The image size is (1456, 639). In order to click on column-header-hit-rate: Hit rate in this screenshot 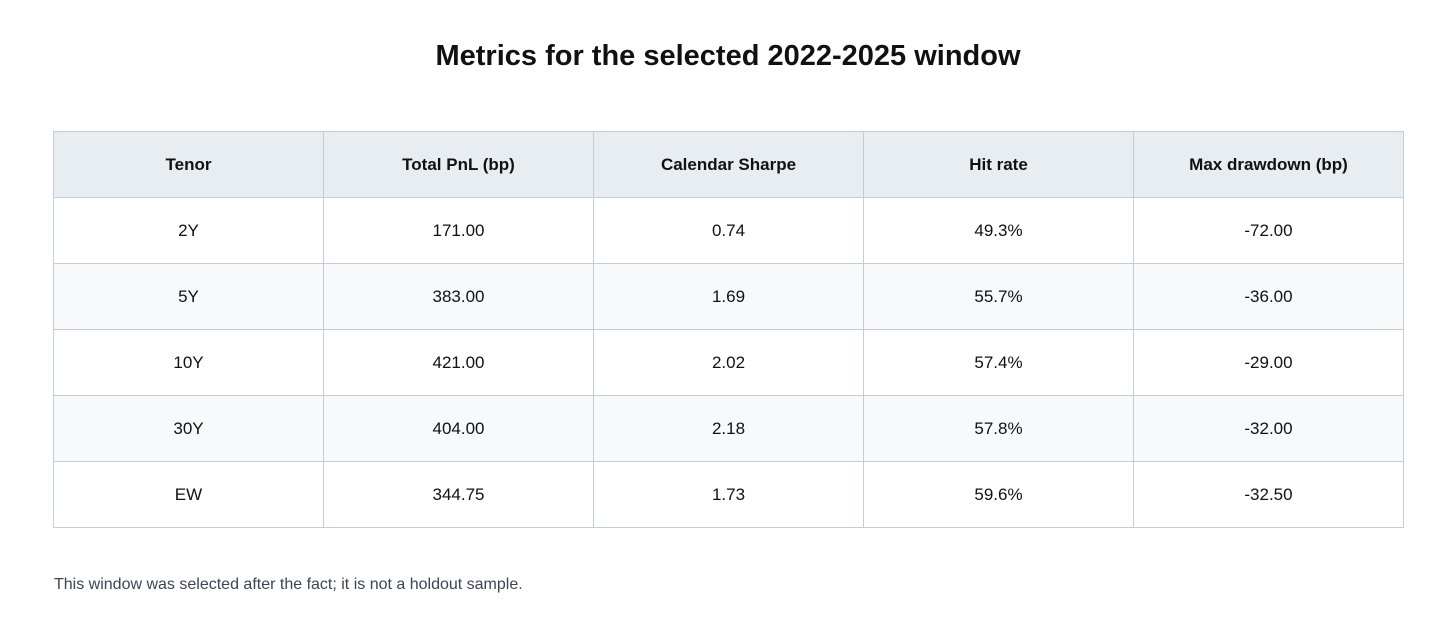, I will do `click(998, 164)`.